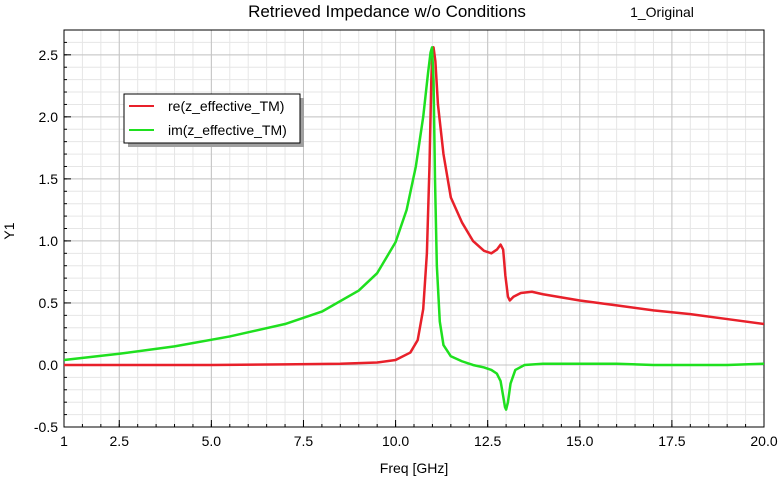 The height and width of the screenshot is (485, 780). I want to click on x-tick-label: 15.0, so click(579, 441).